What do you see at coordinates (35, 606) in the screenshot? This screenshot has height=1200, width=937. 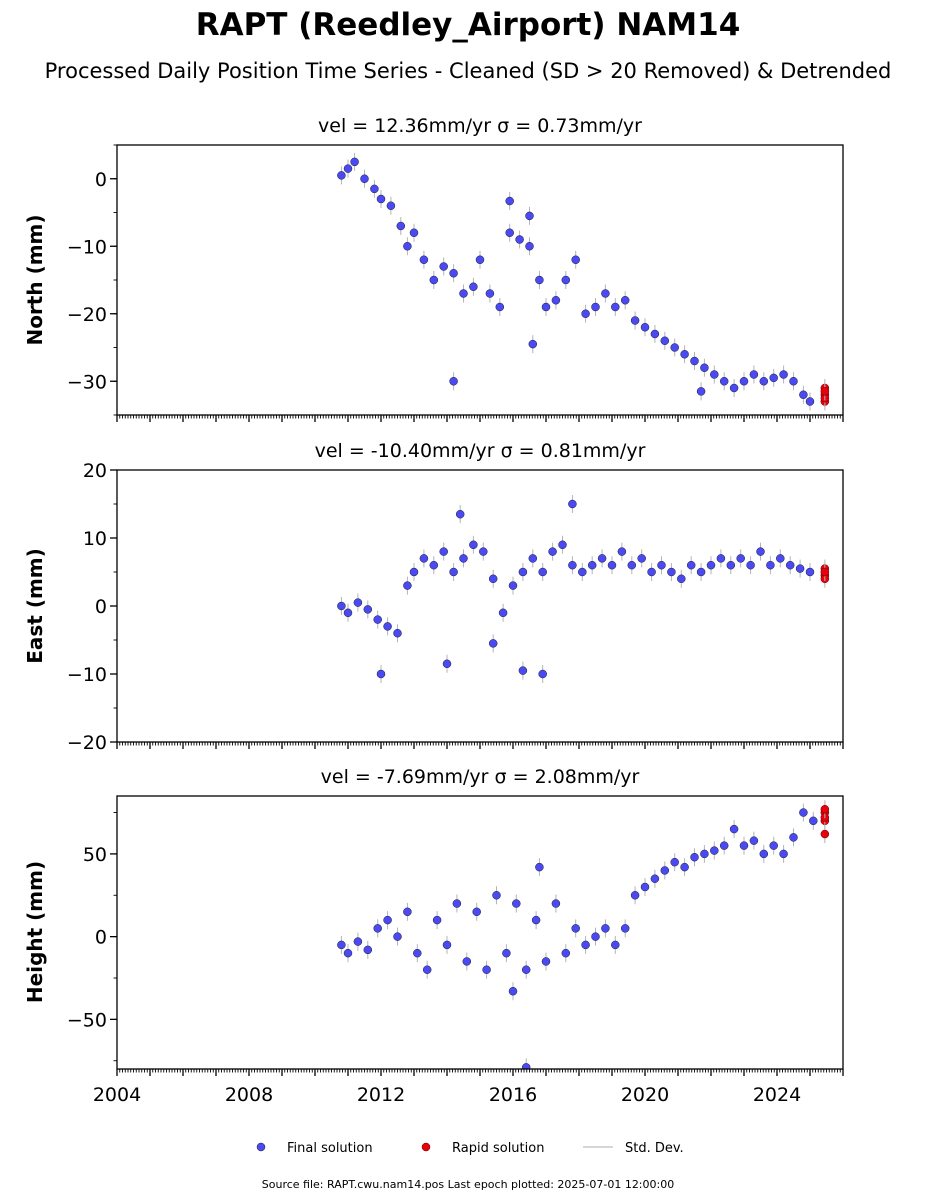 I see `panel-east-ylabel: East (mm)` at bounding box center [35, 606].